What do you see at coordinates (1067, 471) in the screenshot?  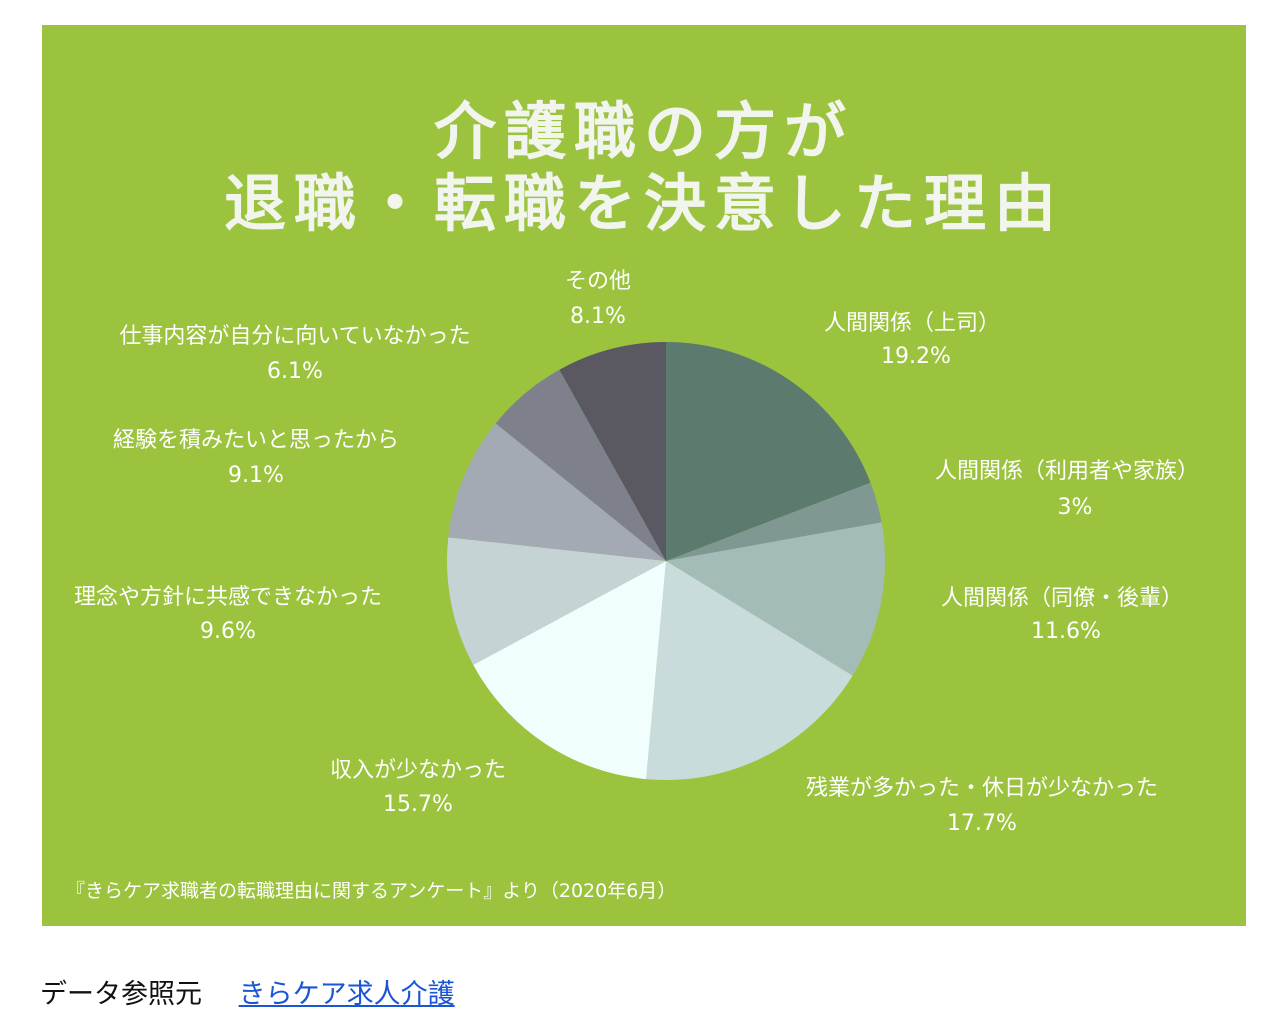 I see `slice-label-name: 人間関係（利用者や家族）` at bounding box center [1067, 471].